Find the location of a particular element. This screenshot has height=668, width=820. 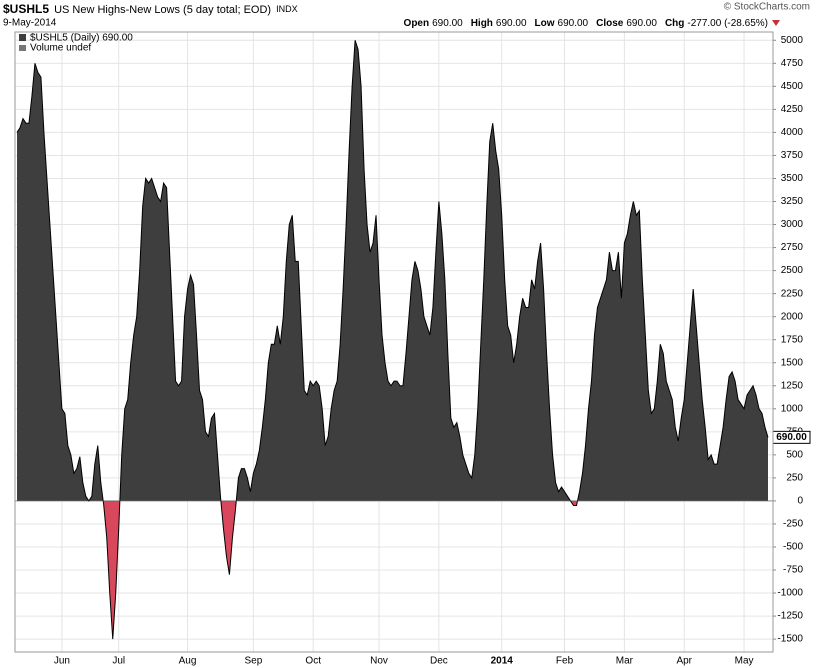

x-tick-label: Dec is located at coordinates (439, 661).